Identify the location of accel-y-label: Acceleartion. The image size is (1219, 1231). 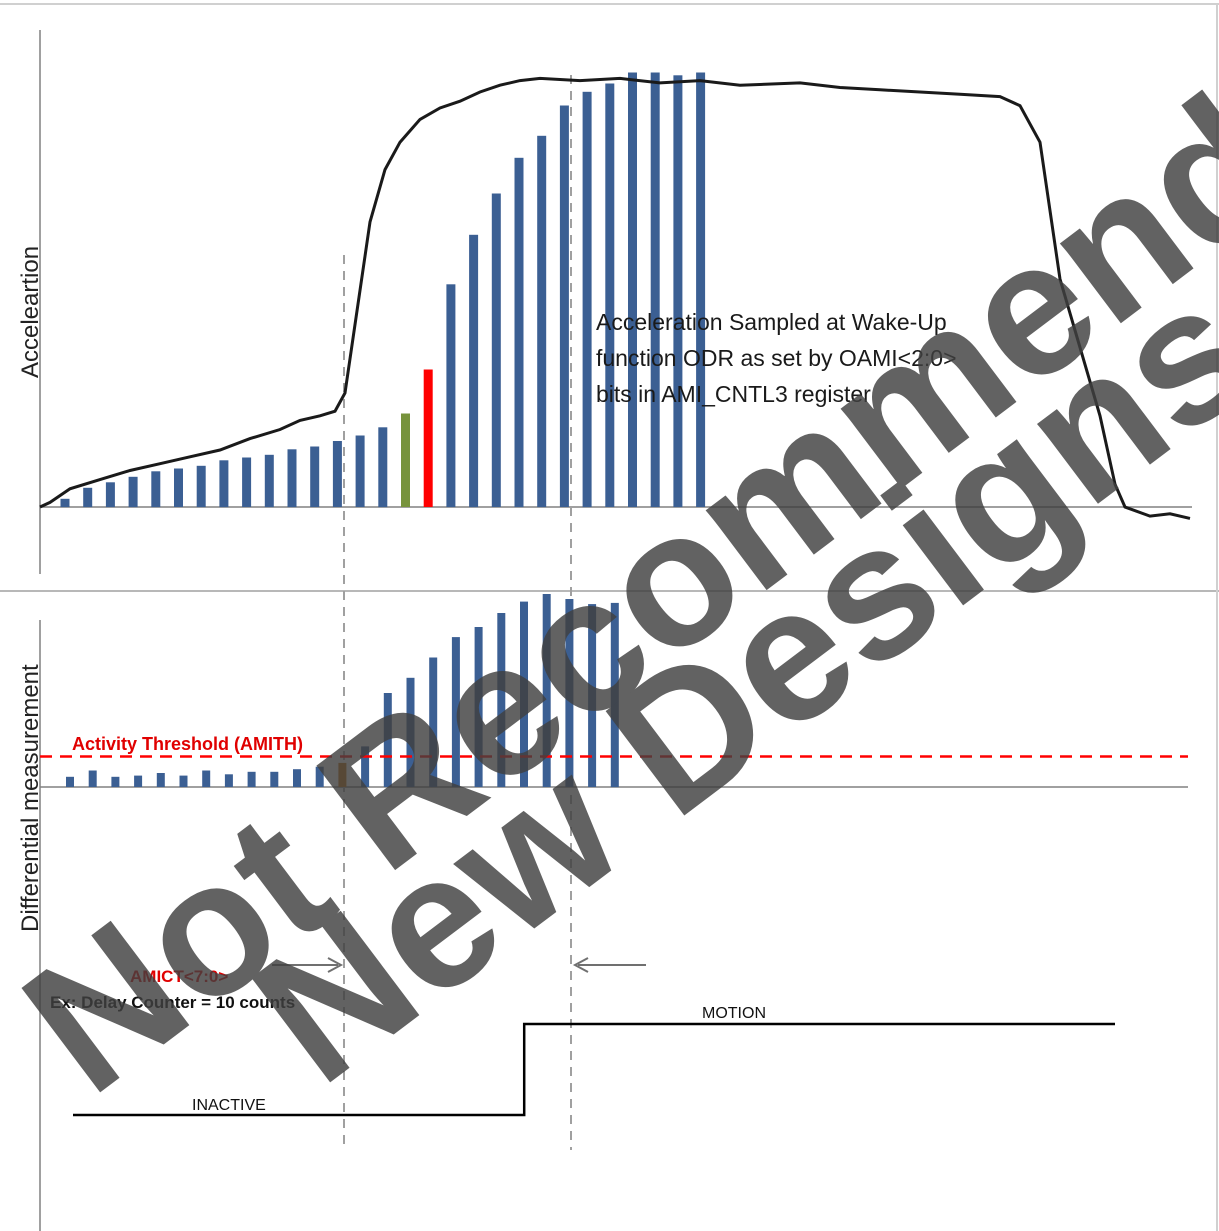
(30, 312).